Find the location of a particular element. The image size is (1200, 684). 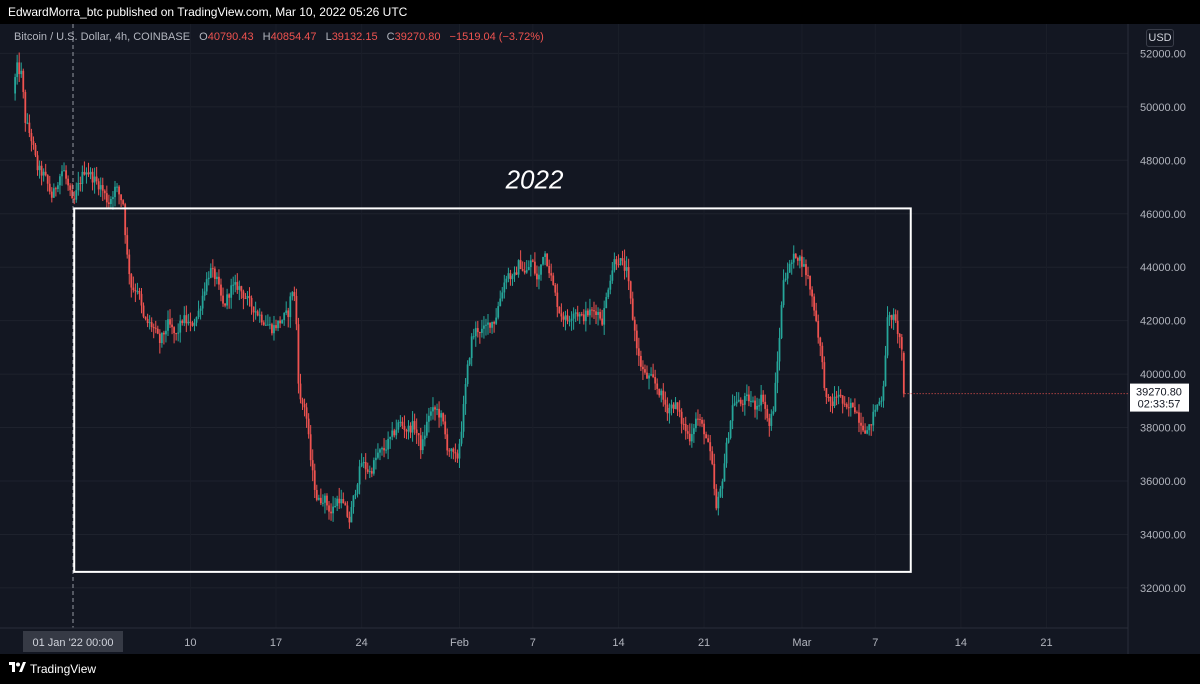

bar-countdown: 02:33:57 is located at coordinates (1159, 405).